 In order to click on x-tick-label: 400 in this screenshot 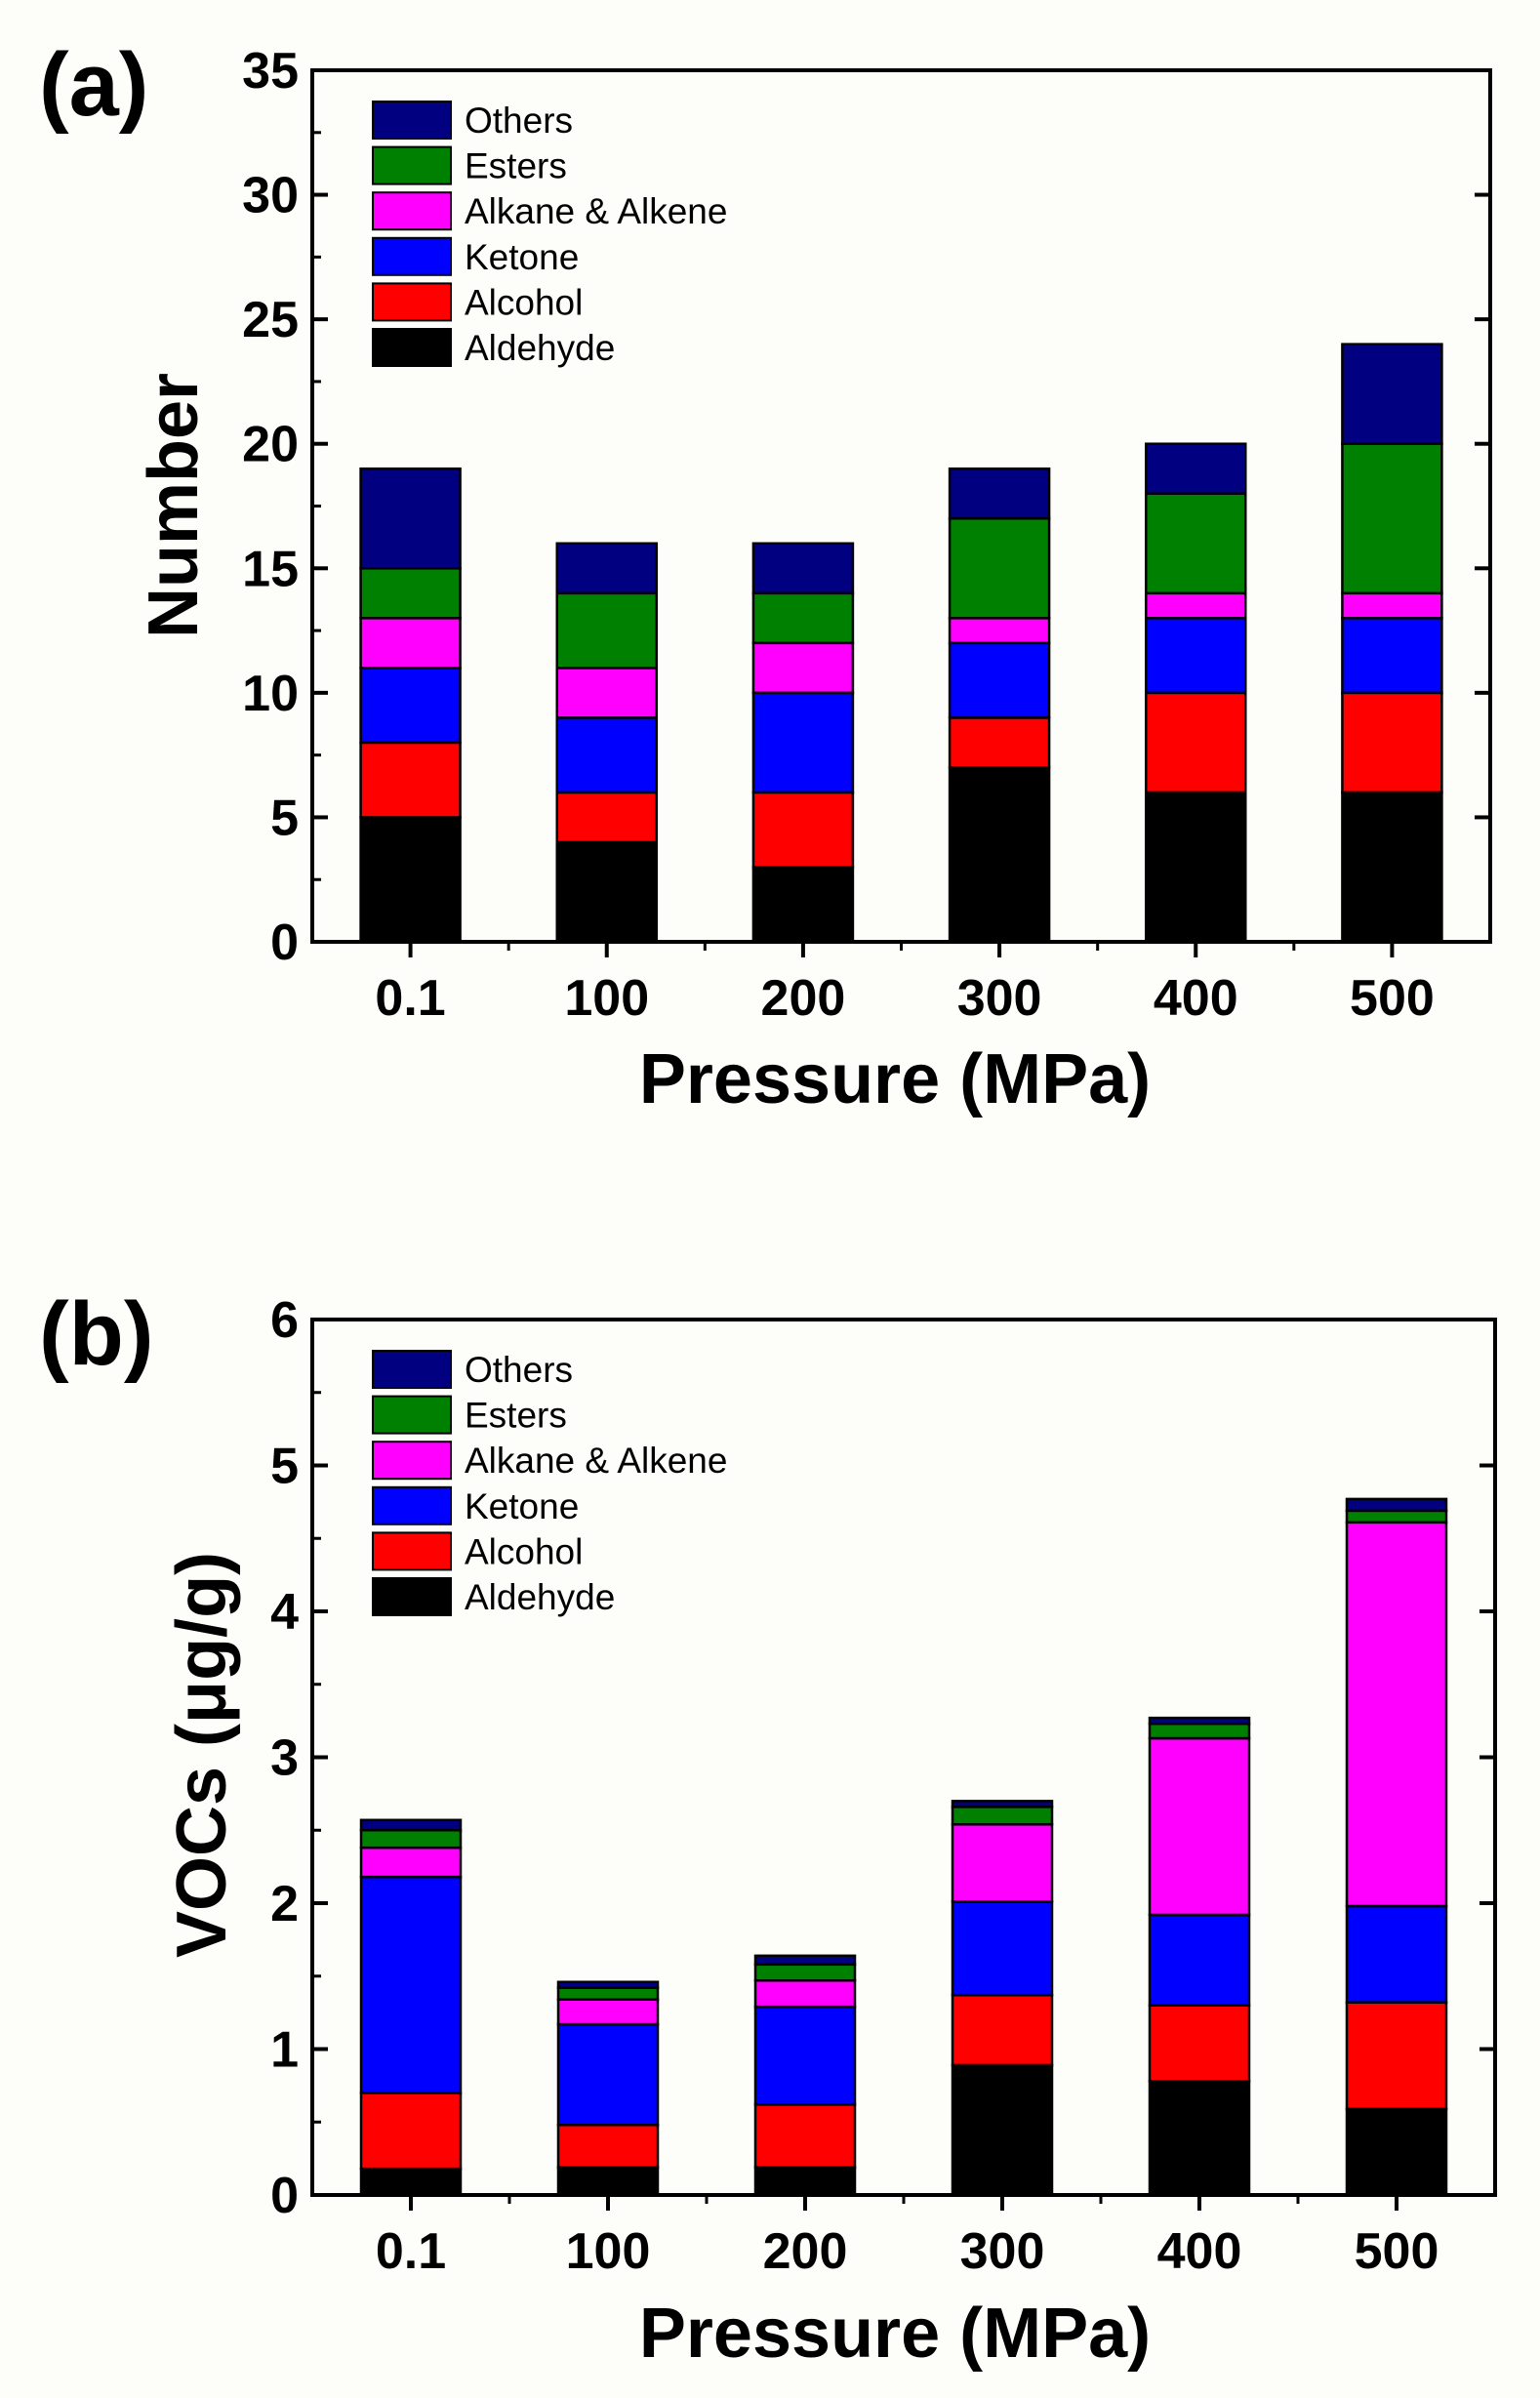, I will do `click(1199, 2251)`.